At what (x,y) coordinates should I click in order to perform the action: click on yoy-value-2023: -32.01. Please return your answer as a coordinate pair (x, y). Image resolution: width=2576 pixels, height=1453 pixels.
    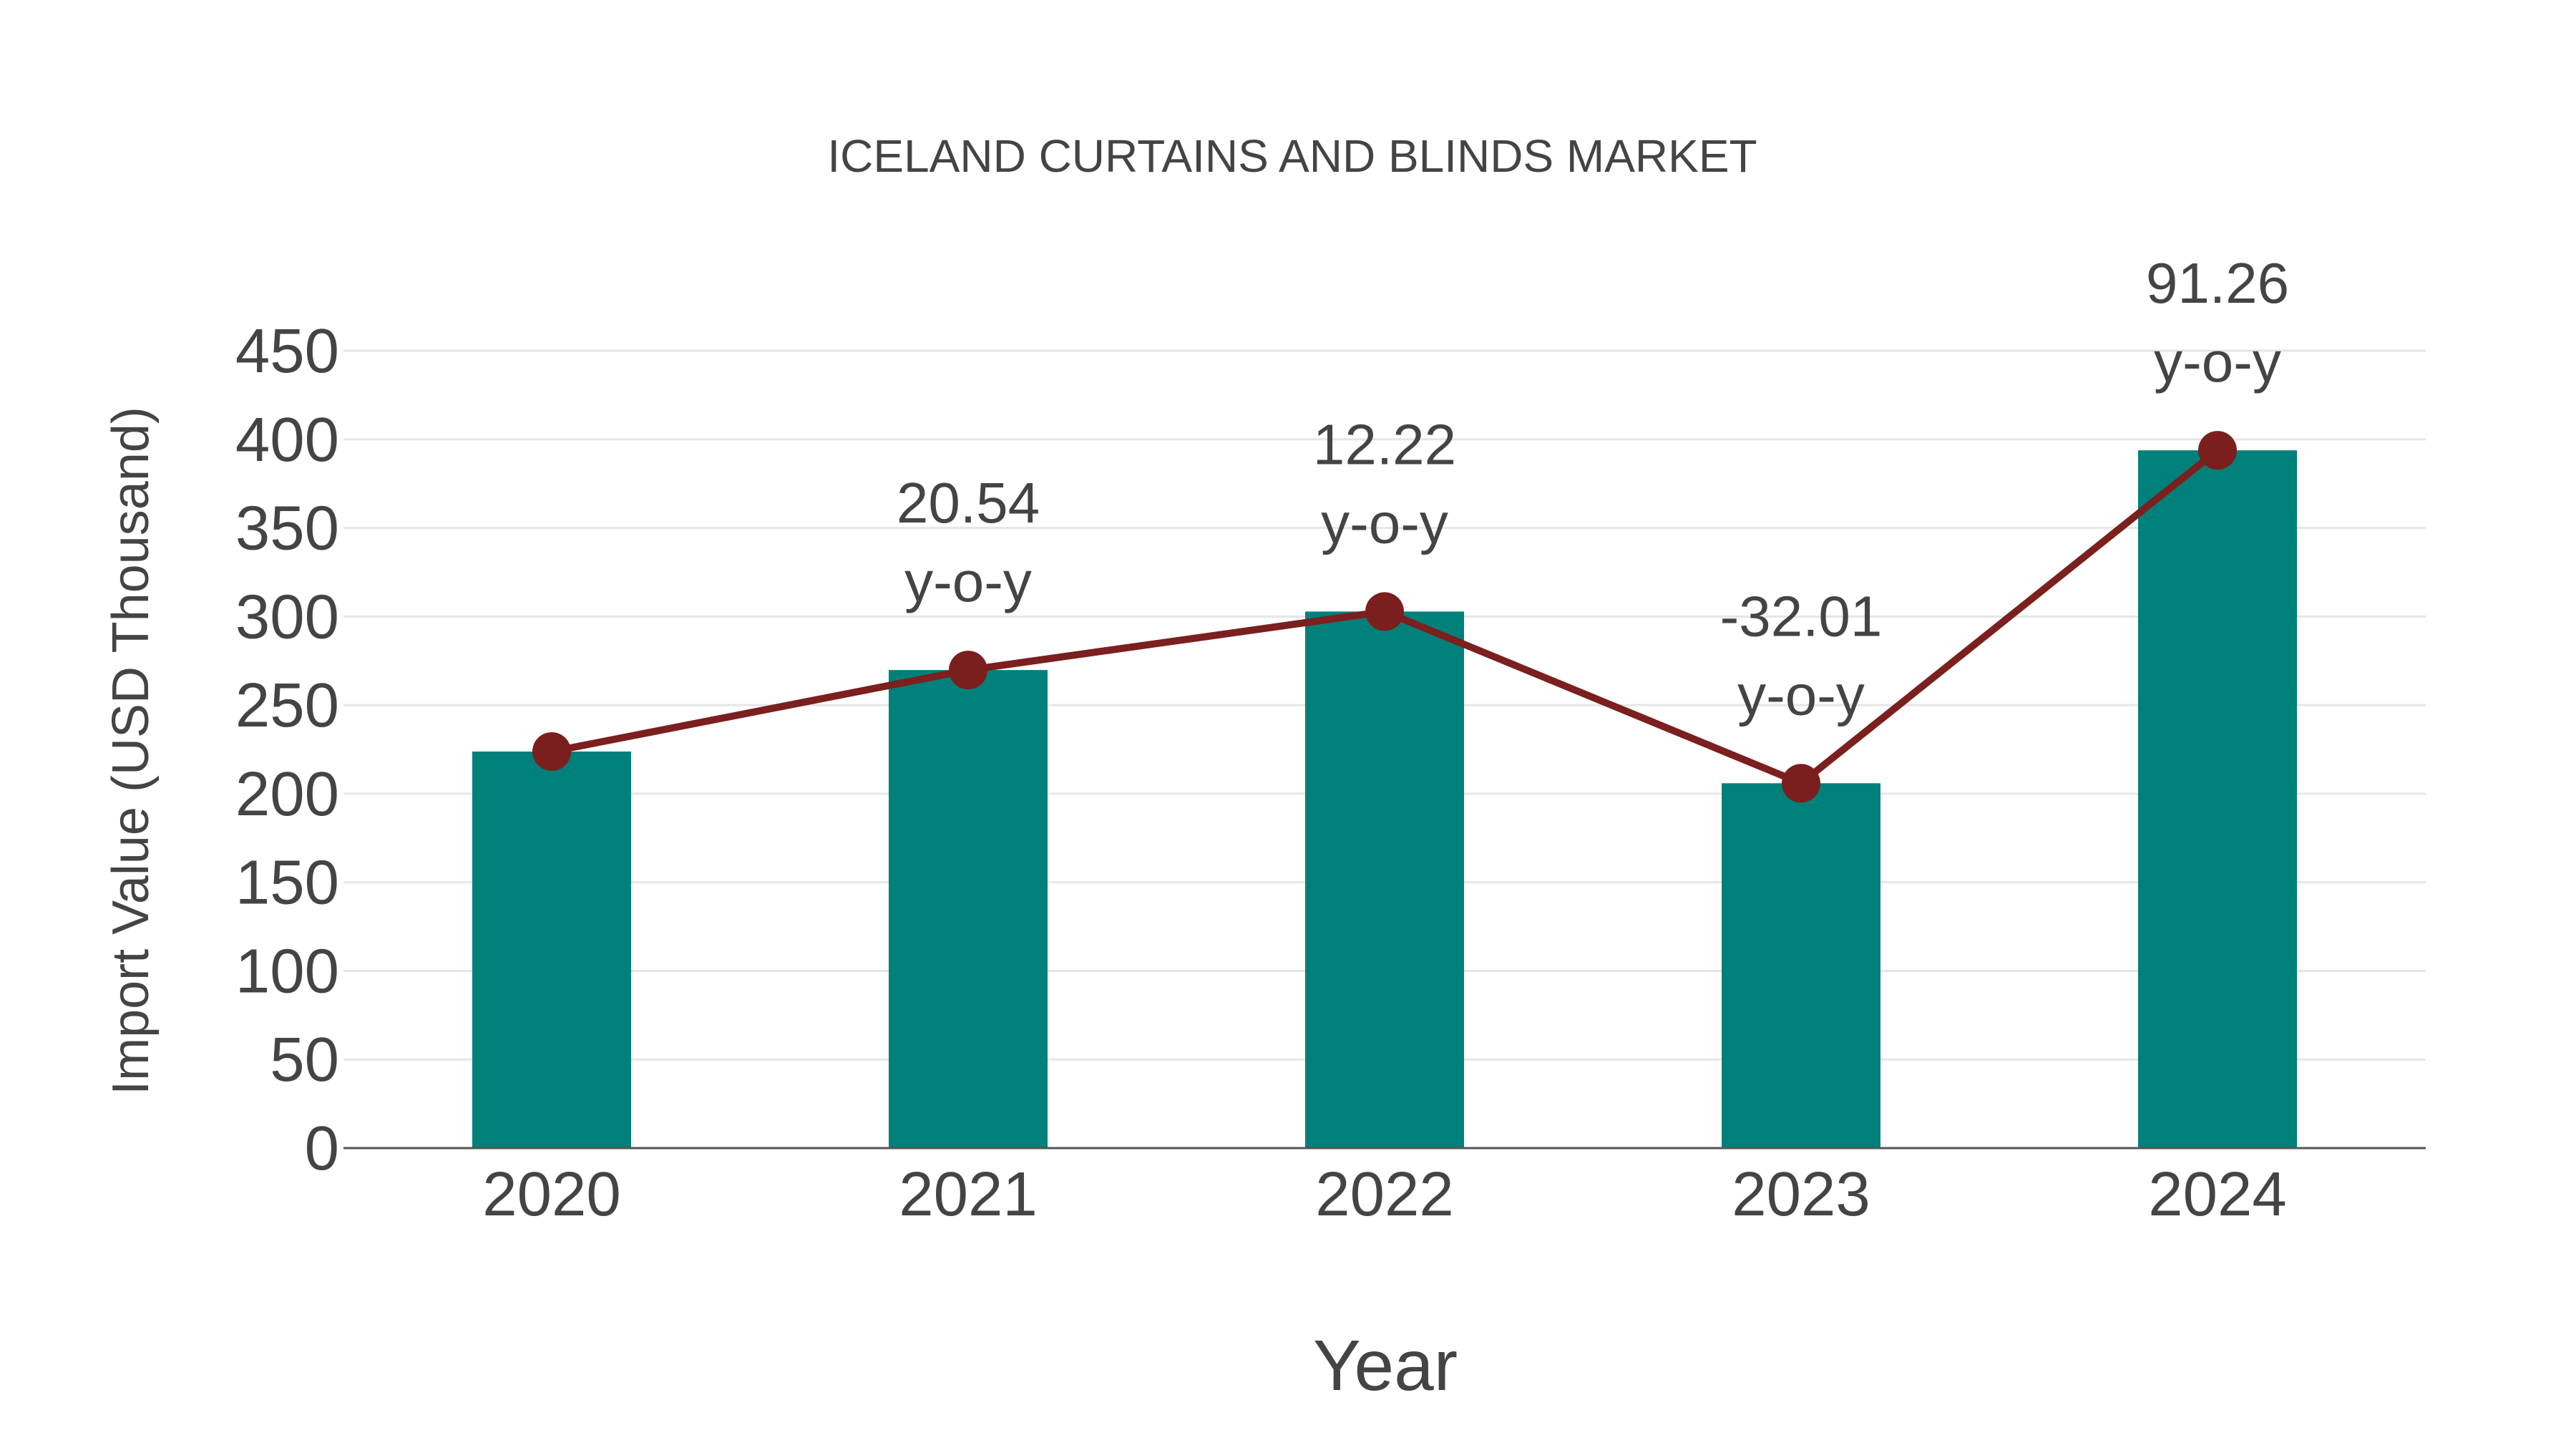
    Looking at the image, I should click on (1801, 616).